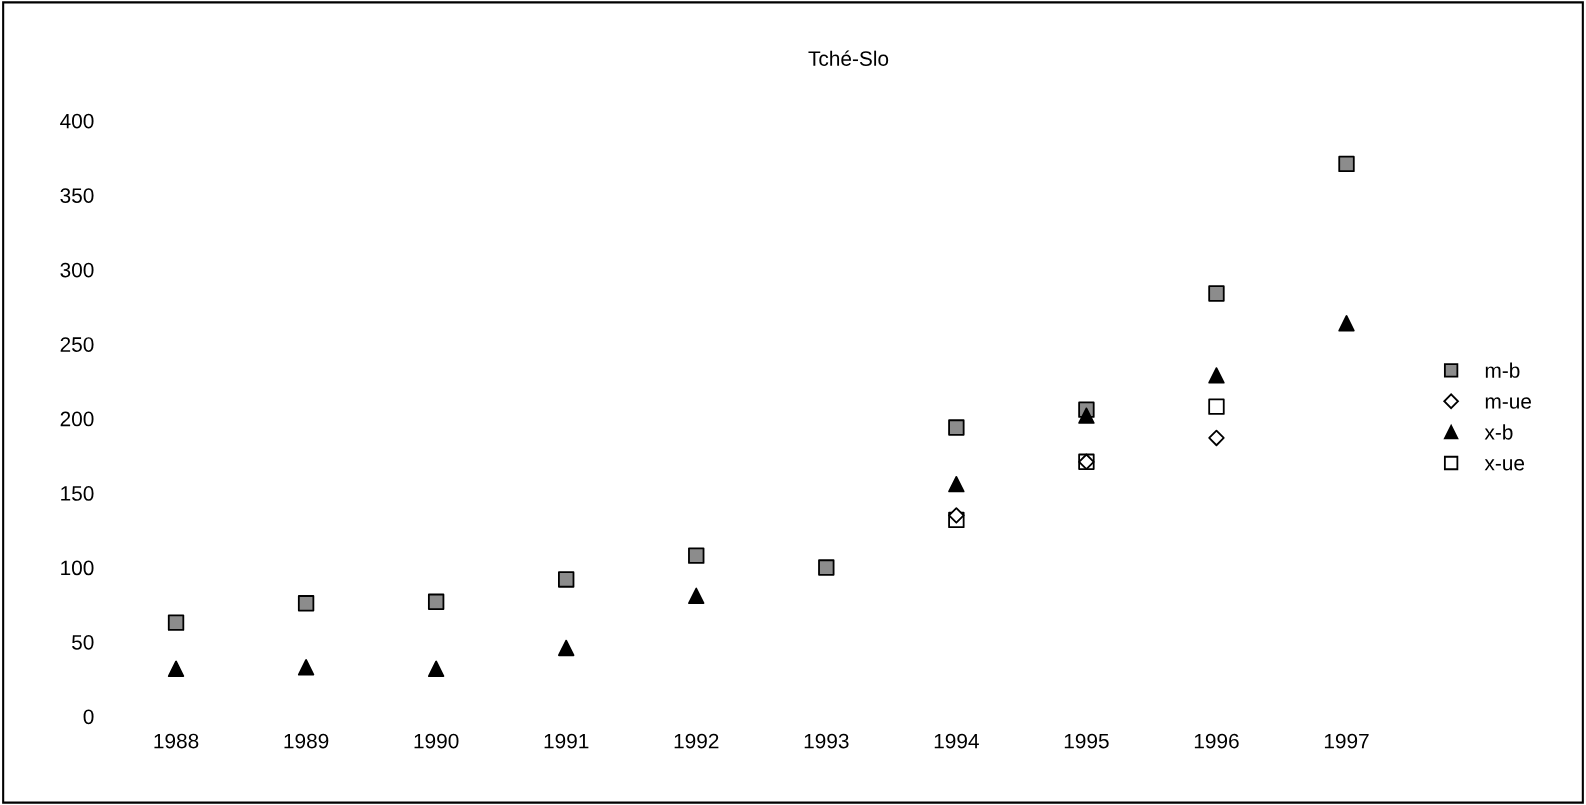 The height and width of the screenshot is (805, 1586). I want to click on x-tick-label: 1991, so click(566, 741).